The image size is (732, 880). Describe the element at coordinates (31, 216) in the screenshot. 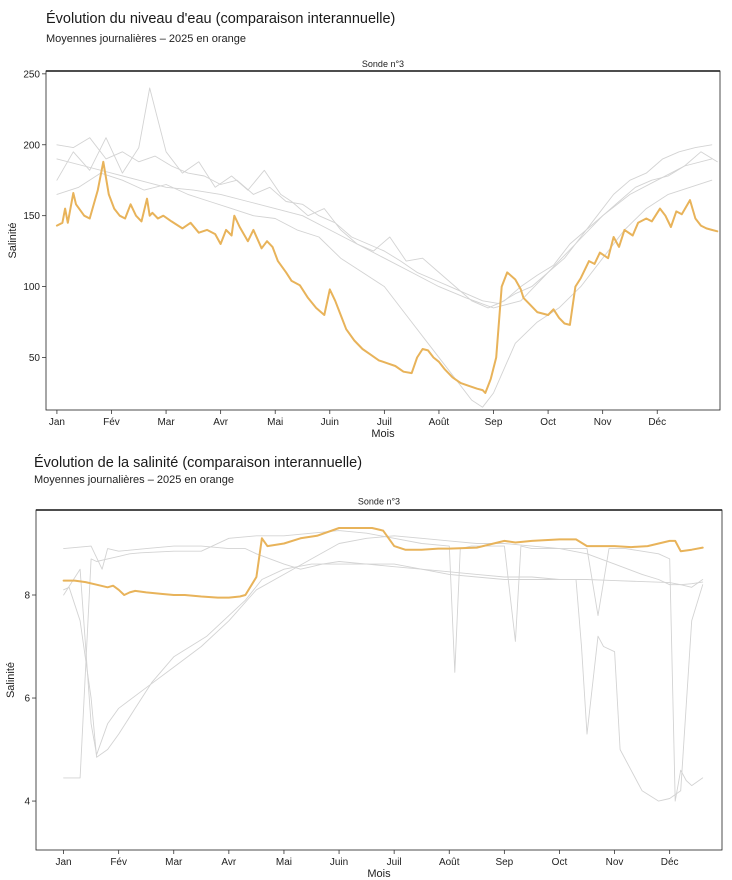

I see `y-tick-label: 150` at that location.